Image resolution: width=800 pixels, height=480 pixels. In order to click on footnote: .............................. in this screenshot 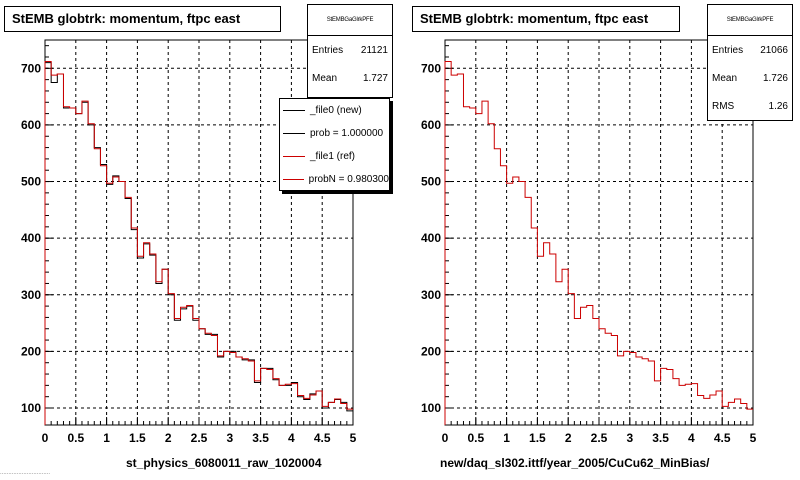, I will do `click(25, 473)`.